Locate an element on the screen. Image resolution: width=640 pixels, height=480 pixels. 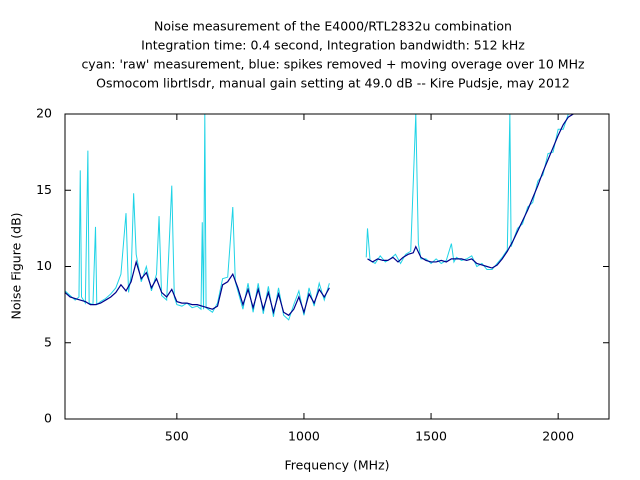
x-tick-label: 2000 is located at coordinates (558, 436).